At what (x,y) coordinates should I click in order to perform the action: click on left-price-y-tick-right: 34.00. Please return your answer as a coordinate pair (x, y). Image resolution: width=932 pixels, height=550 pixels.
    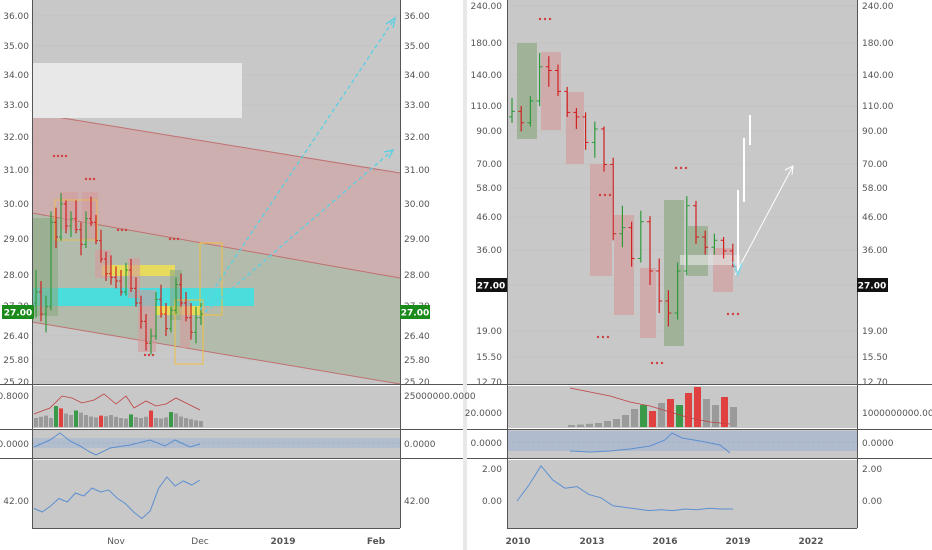
    Looking at the image, I should click on (417, 76).